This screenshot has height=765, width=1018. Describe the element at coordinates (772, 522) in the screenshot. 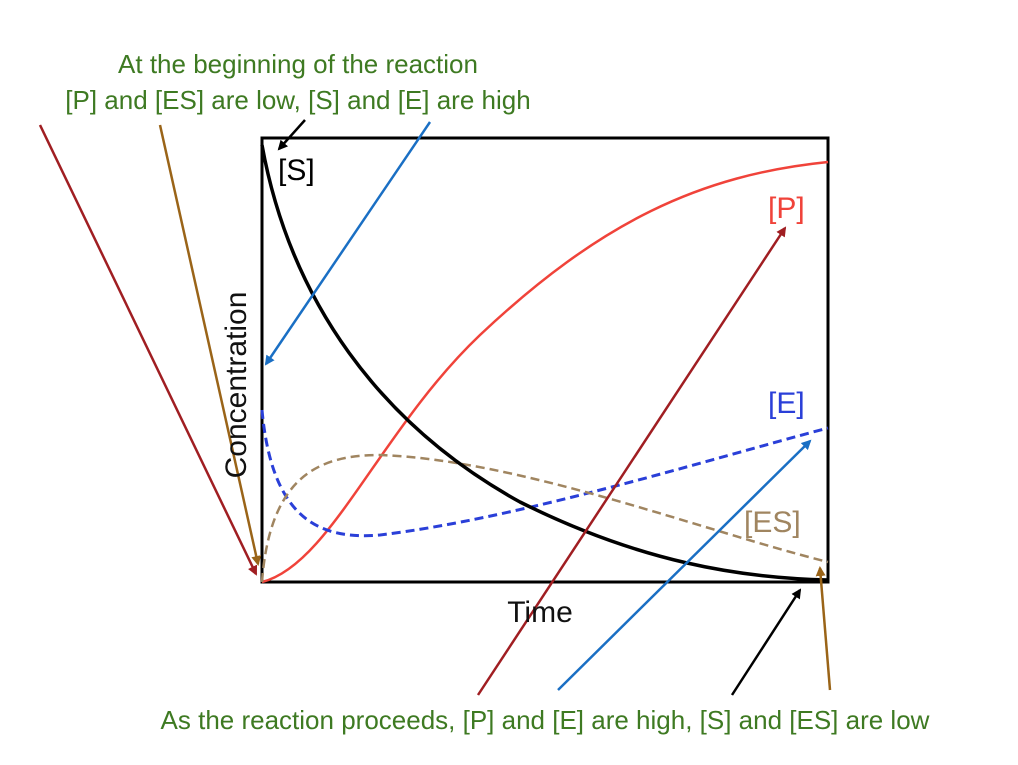

I see `curve-label: [ES]` at that location.